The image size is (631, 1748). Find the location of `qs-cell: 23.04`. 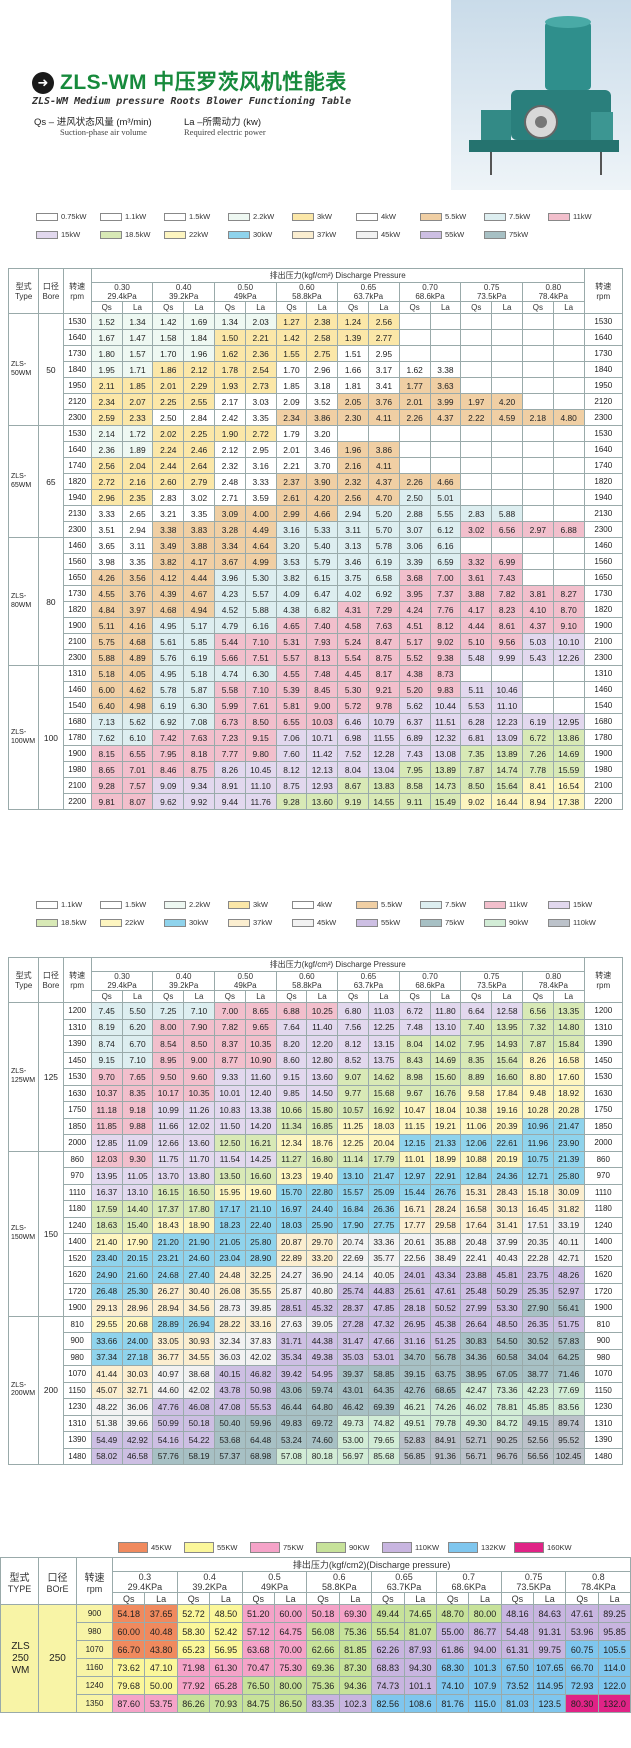

qs-cell: 23.04 is located at coordinates (229, 1258).